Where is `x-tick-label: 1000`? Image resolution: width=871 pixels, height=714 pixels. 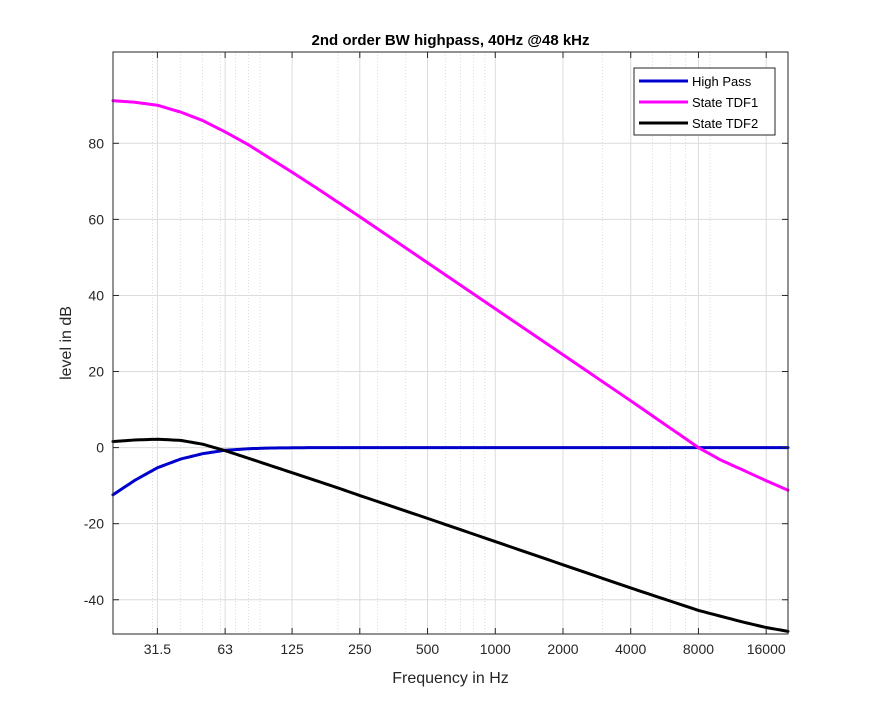
x-tick-label: 1000 is located at coordinates (495, 649).